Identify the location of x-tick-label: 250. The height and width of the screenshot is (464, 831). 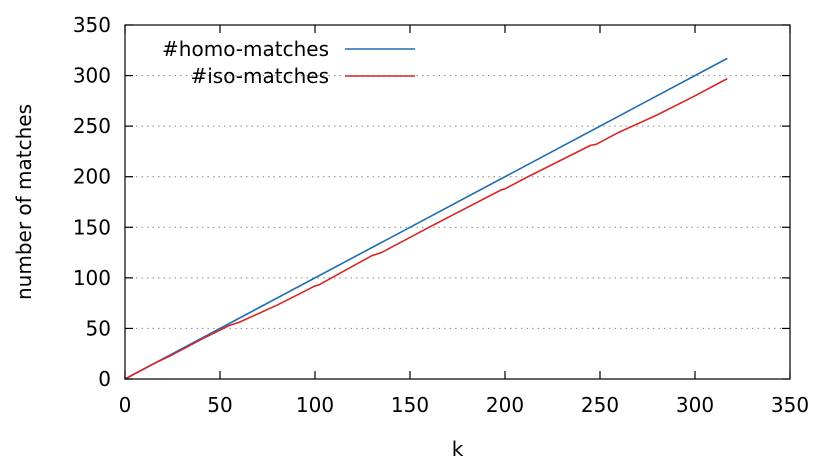
(600, 405).